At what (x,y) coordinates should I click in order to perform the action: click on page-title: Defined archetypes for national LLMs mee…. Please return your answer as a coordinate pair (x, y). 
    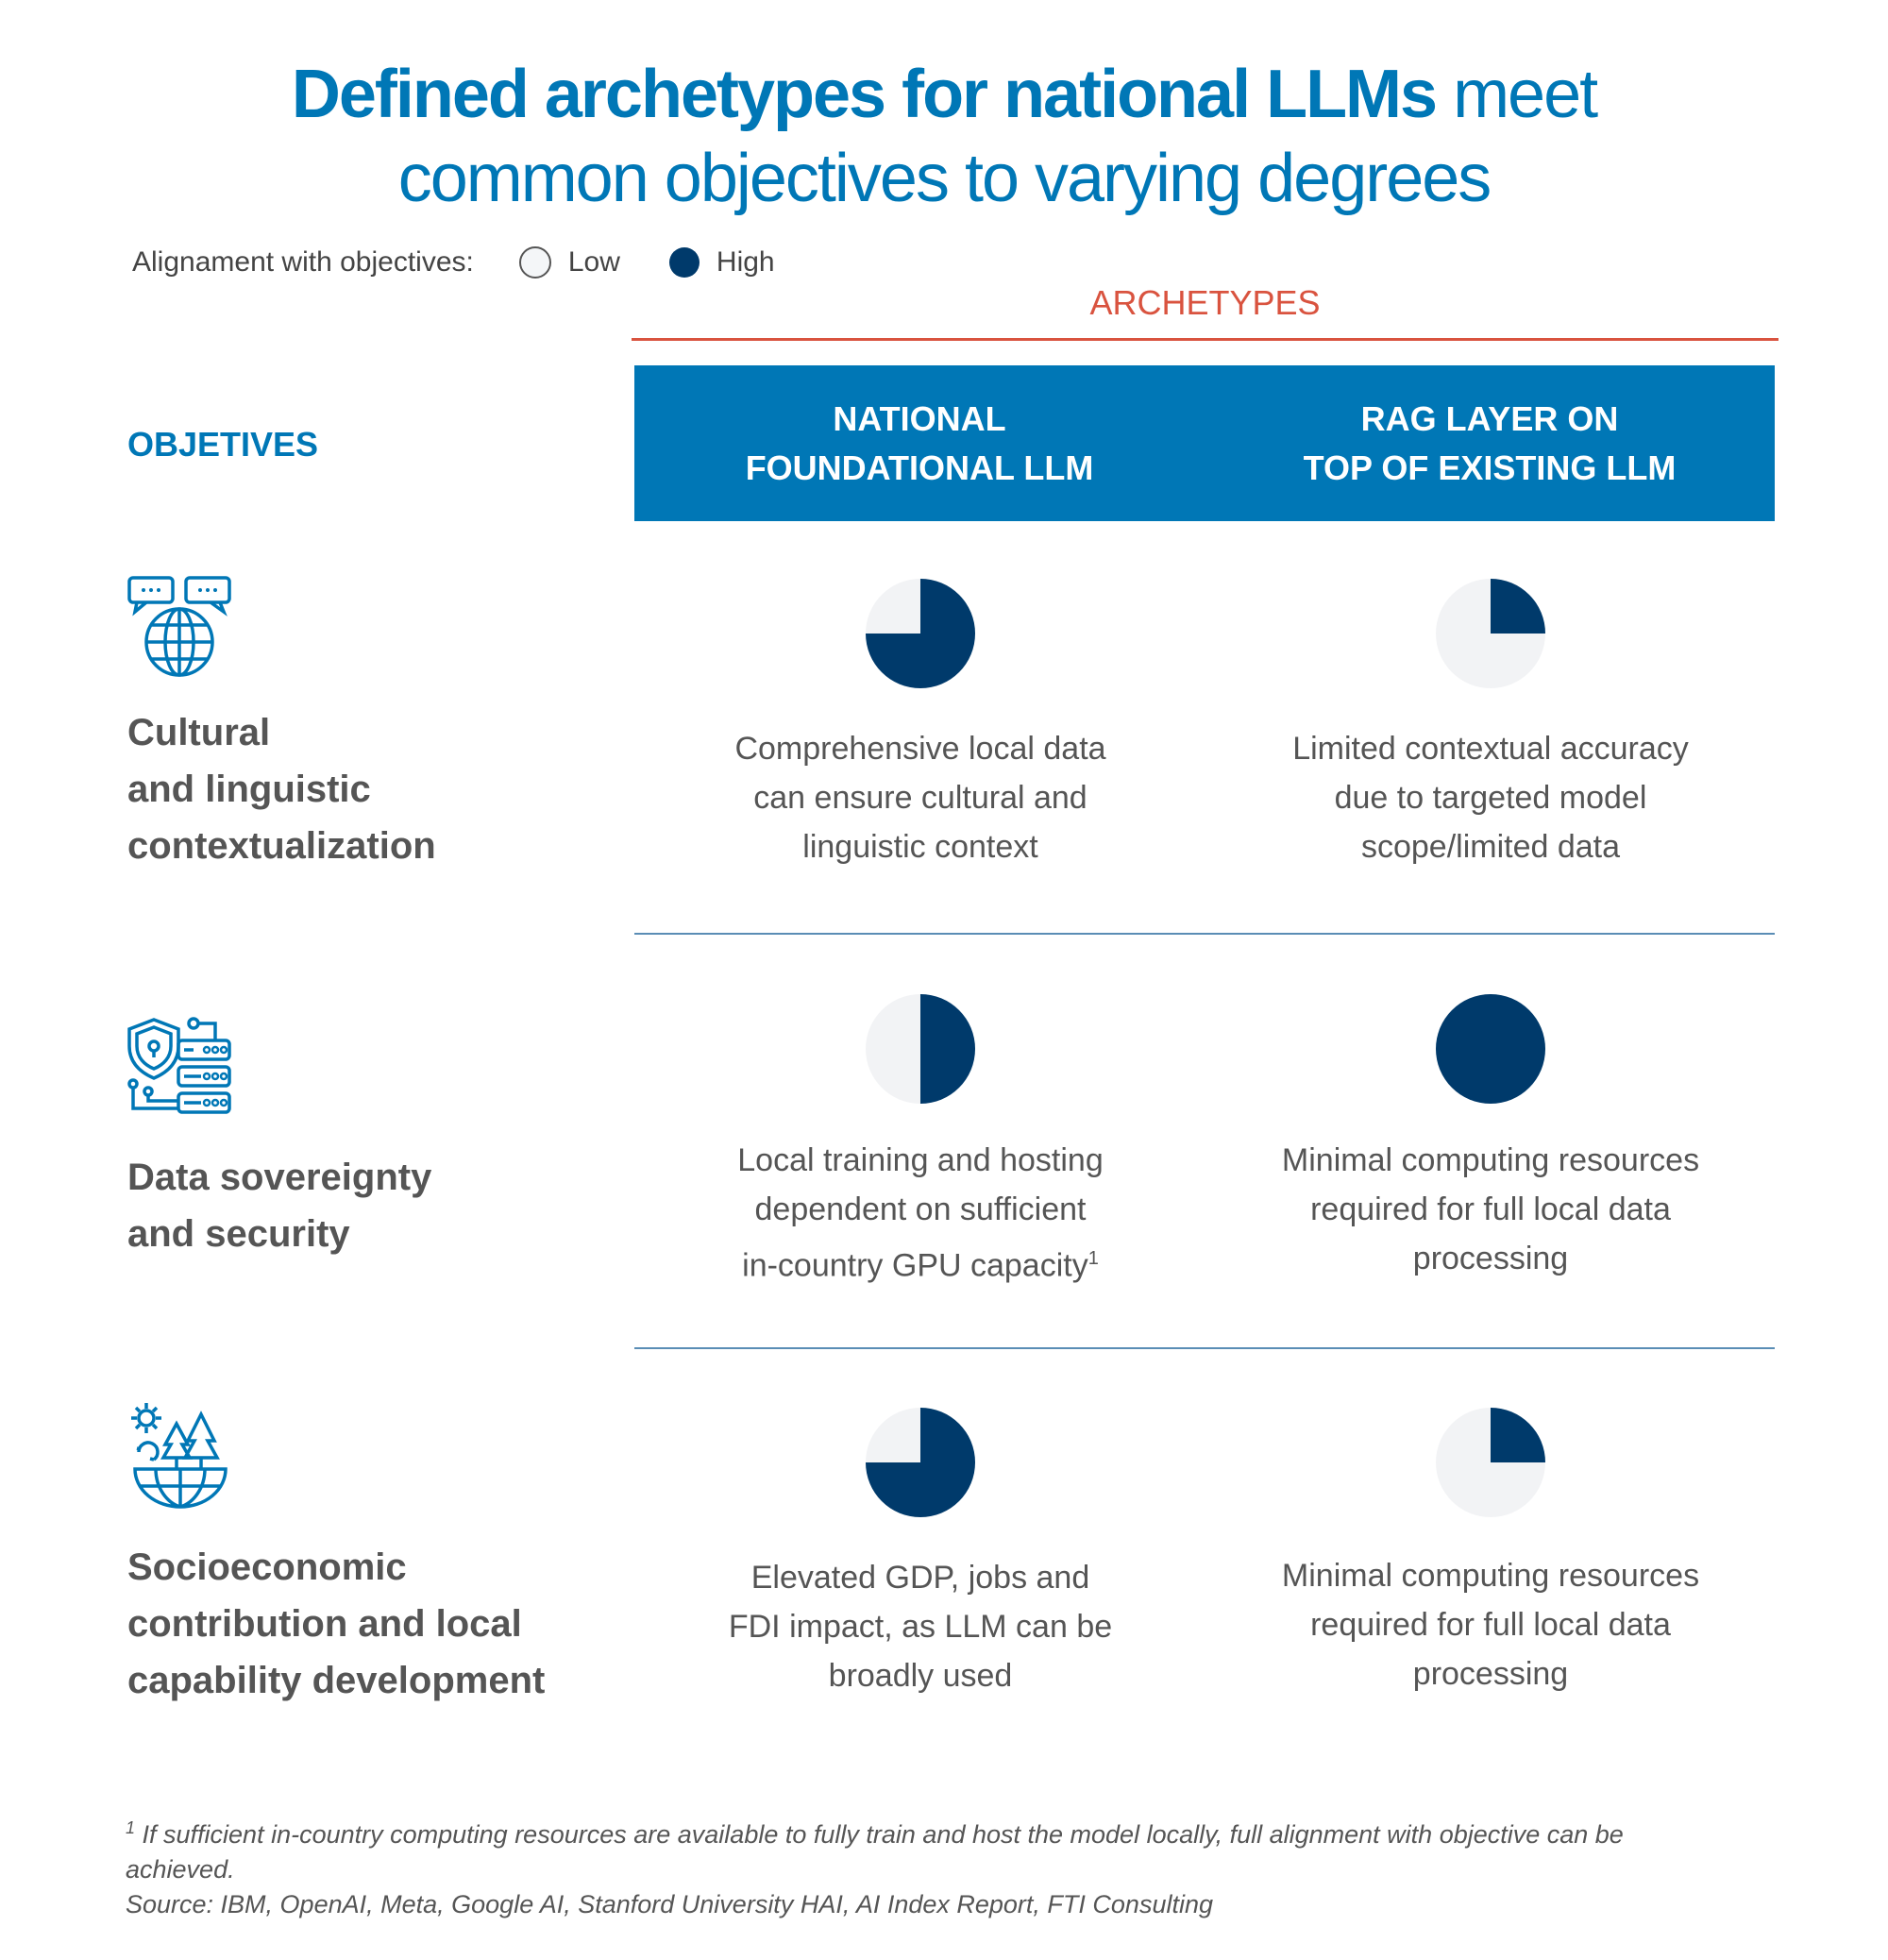
    Looking at the image, I should click on (944, 94).